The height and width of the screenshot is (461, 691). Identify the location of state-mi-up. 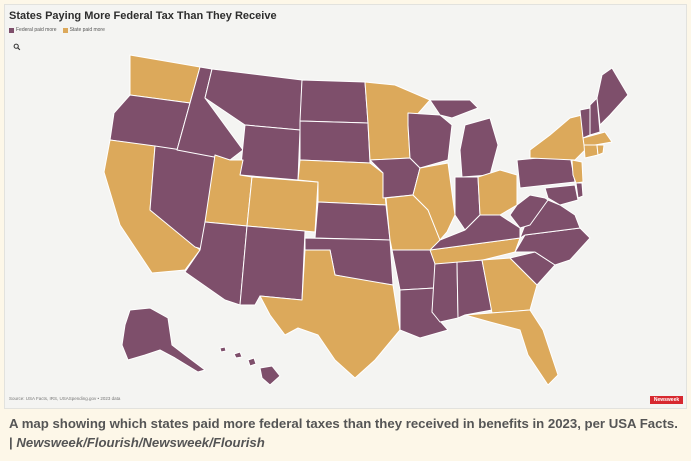
(454, 109).